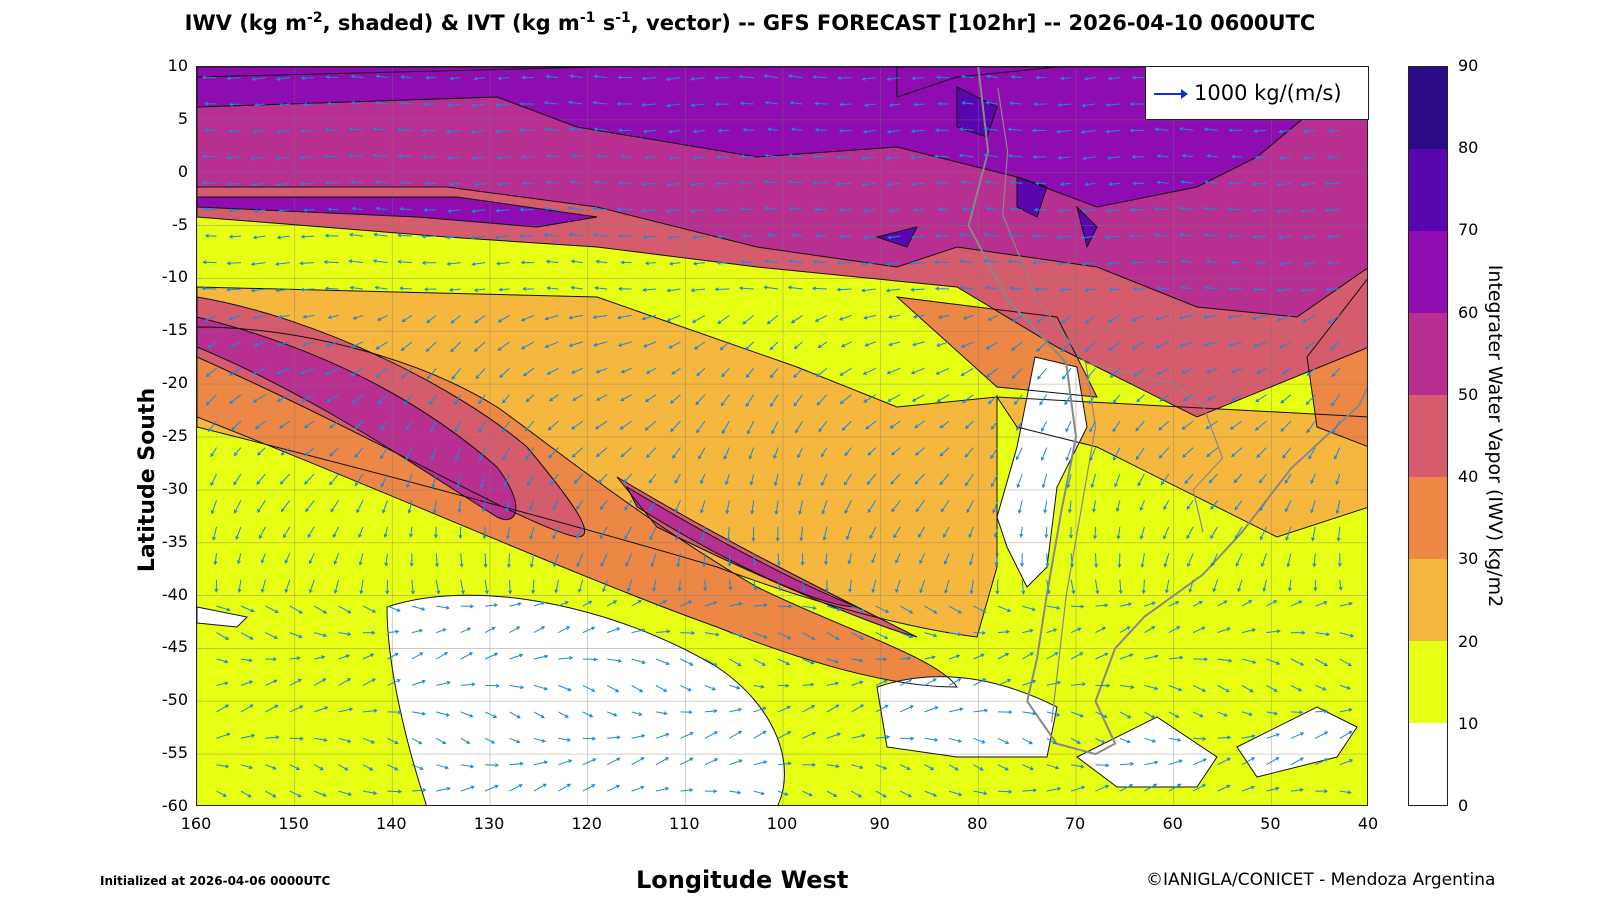 The image size is (1620, 900). Describe the element at coordinates (782, 823) in the screenshot. I see `x-tick-label: 100` at that location.